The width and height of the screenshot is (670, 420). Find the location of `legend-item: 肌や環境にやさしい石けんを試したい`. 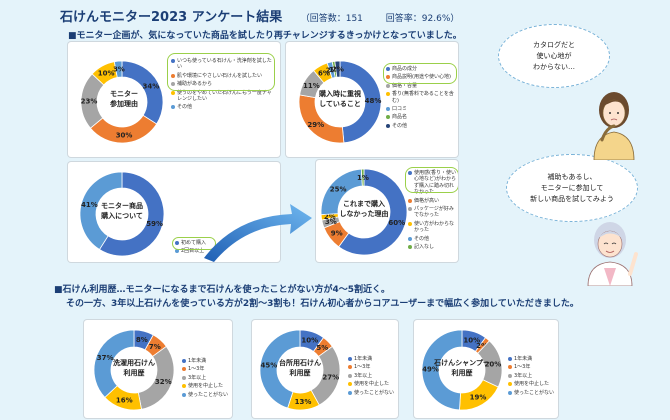

legend-item: 肌や環境にやさしい石けんを試したい is located at coordinates (223, 76).